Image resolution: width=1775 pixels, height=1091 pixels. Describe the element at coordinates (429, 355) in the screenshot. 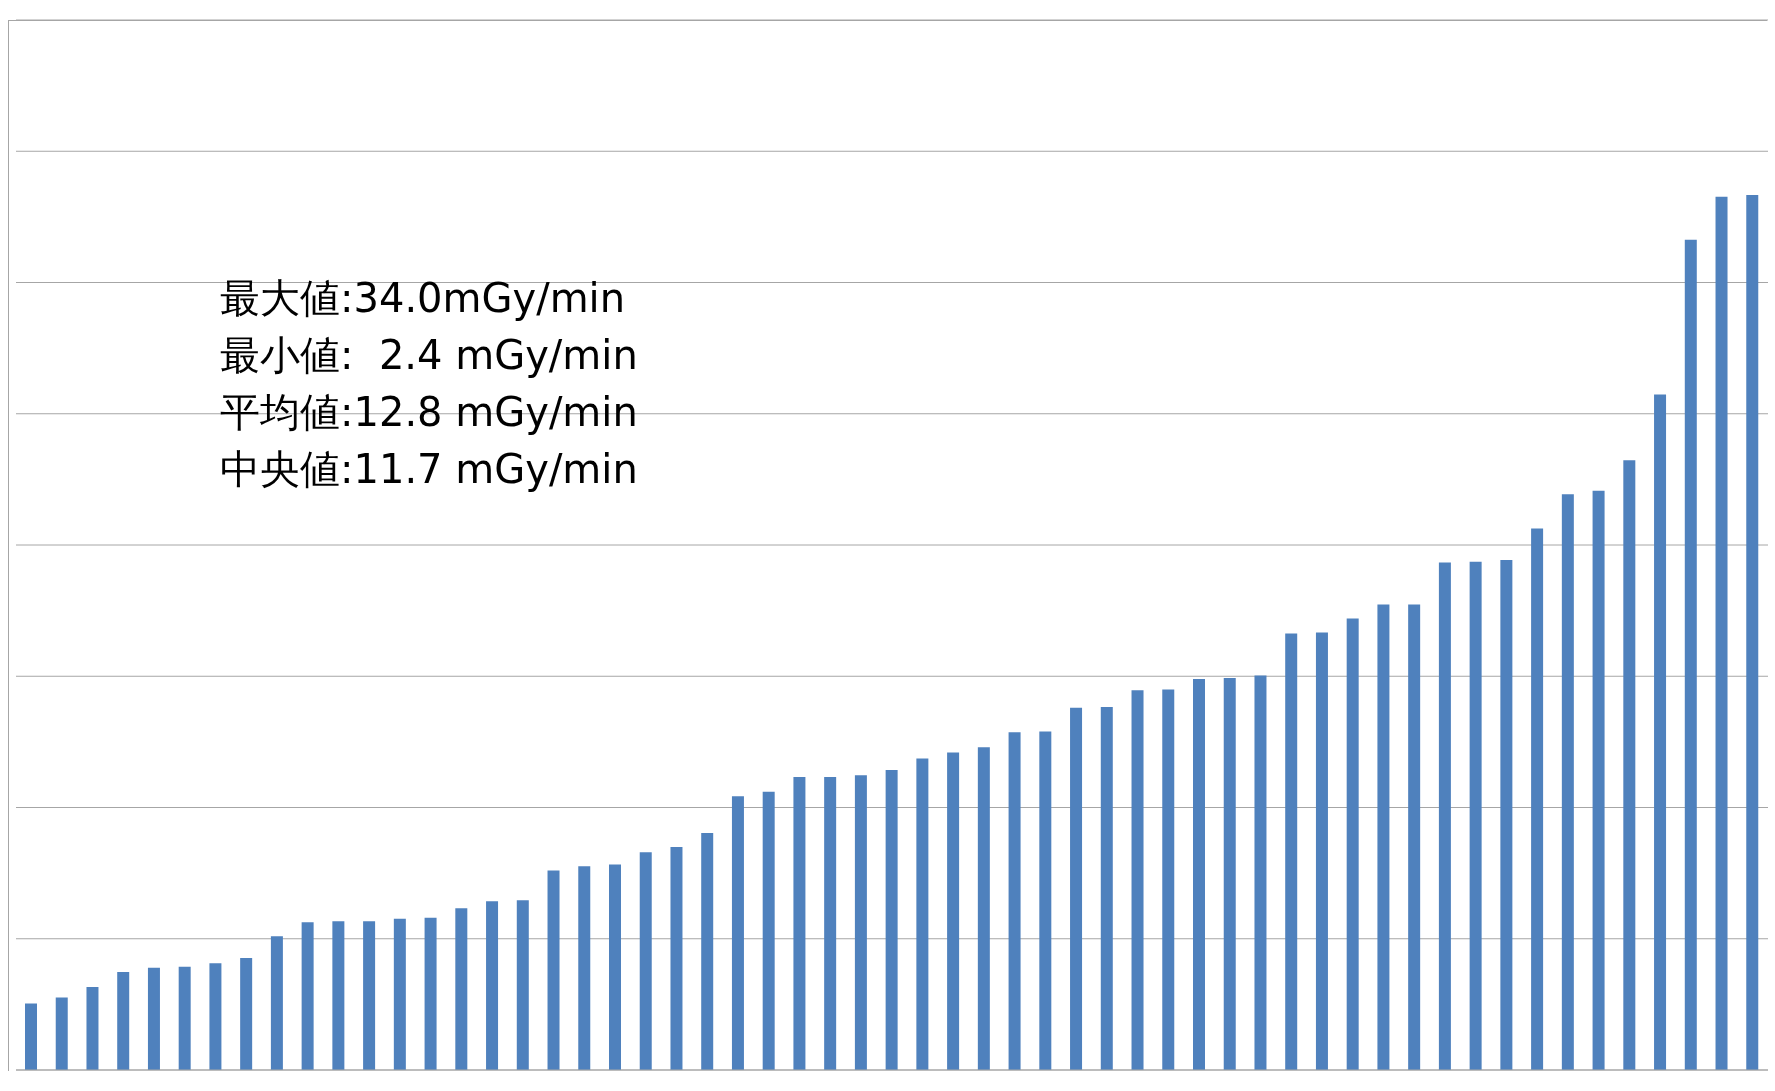

I see `annotation: 最小値: 2.4 mGy/min` at that location.